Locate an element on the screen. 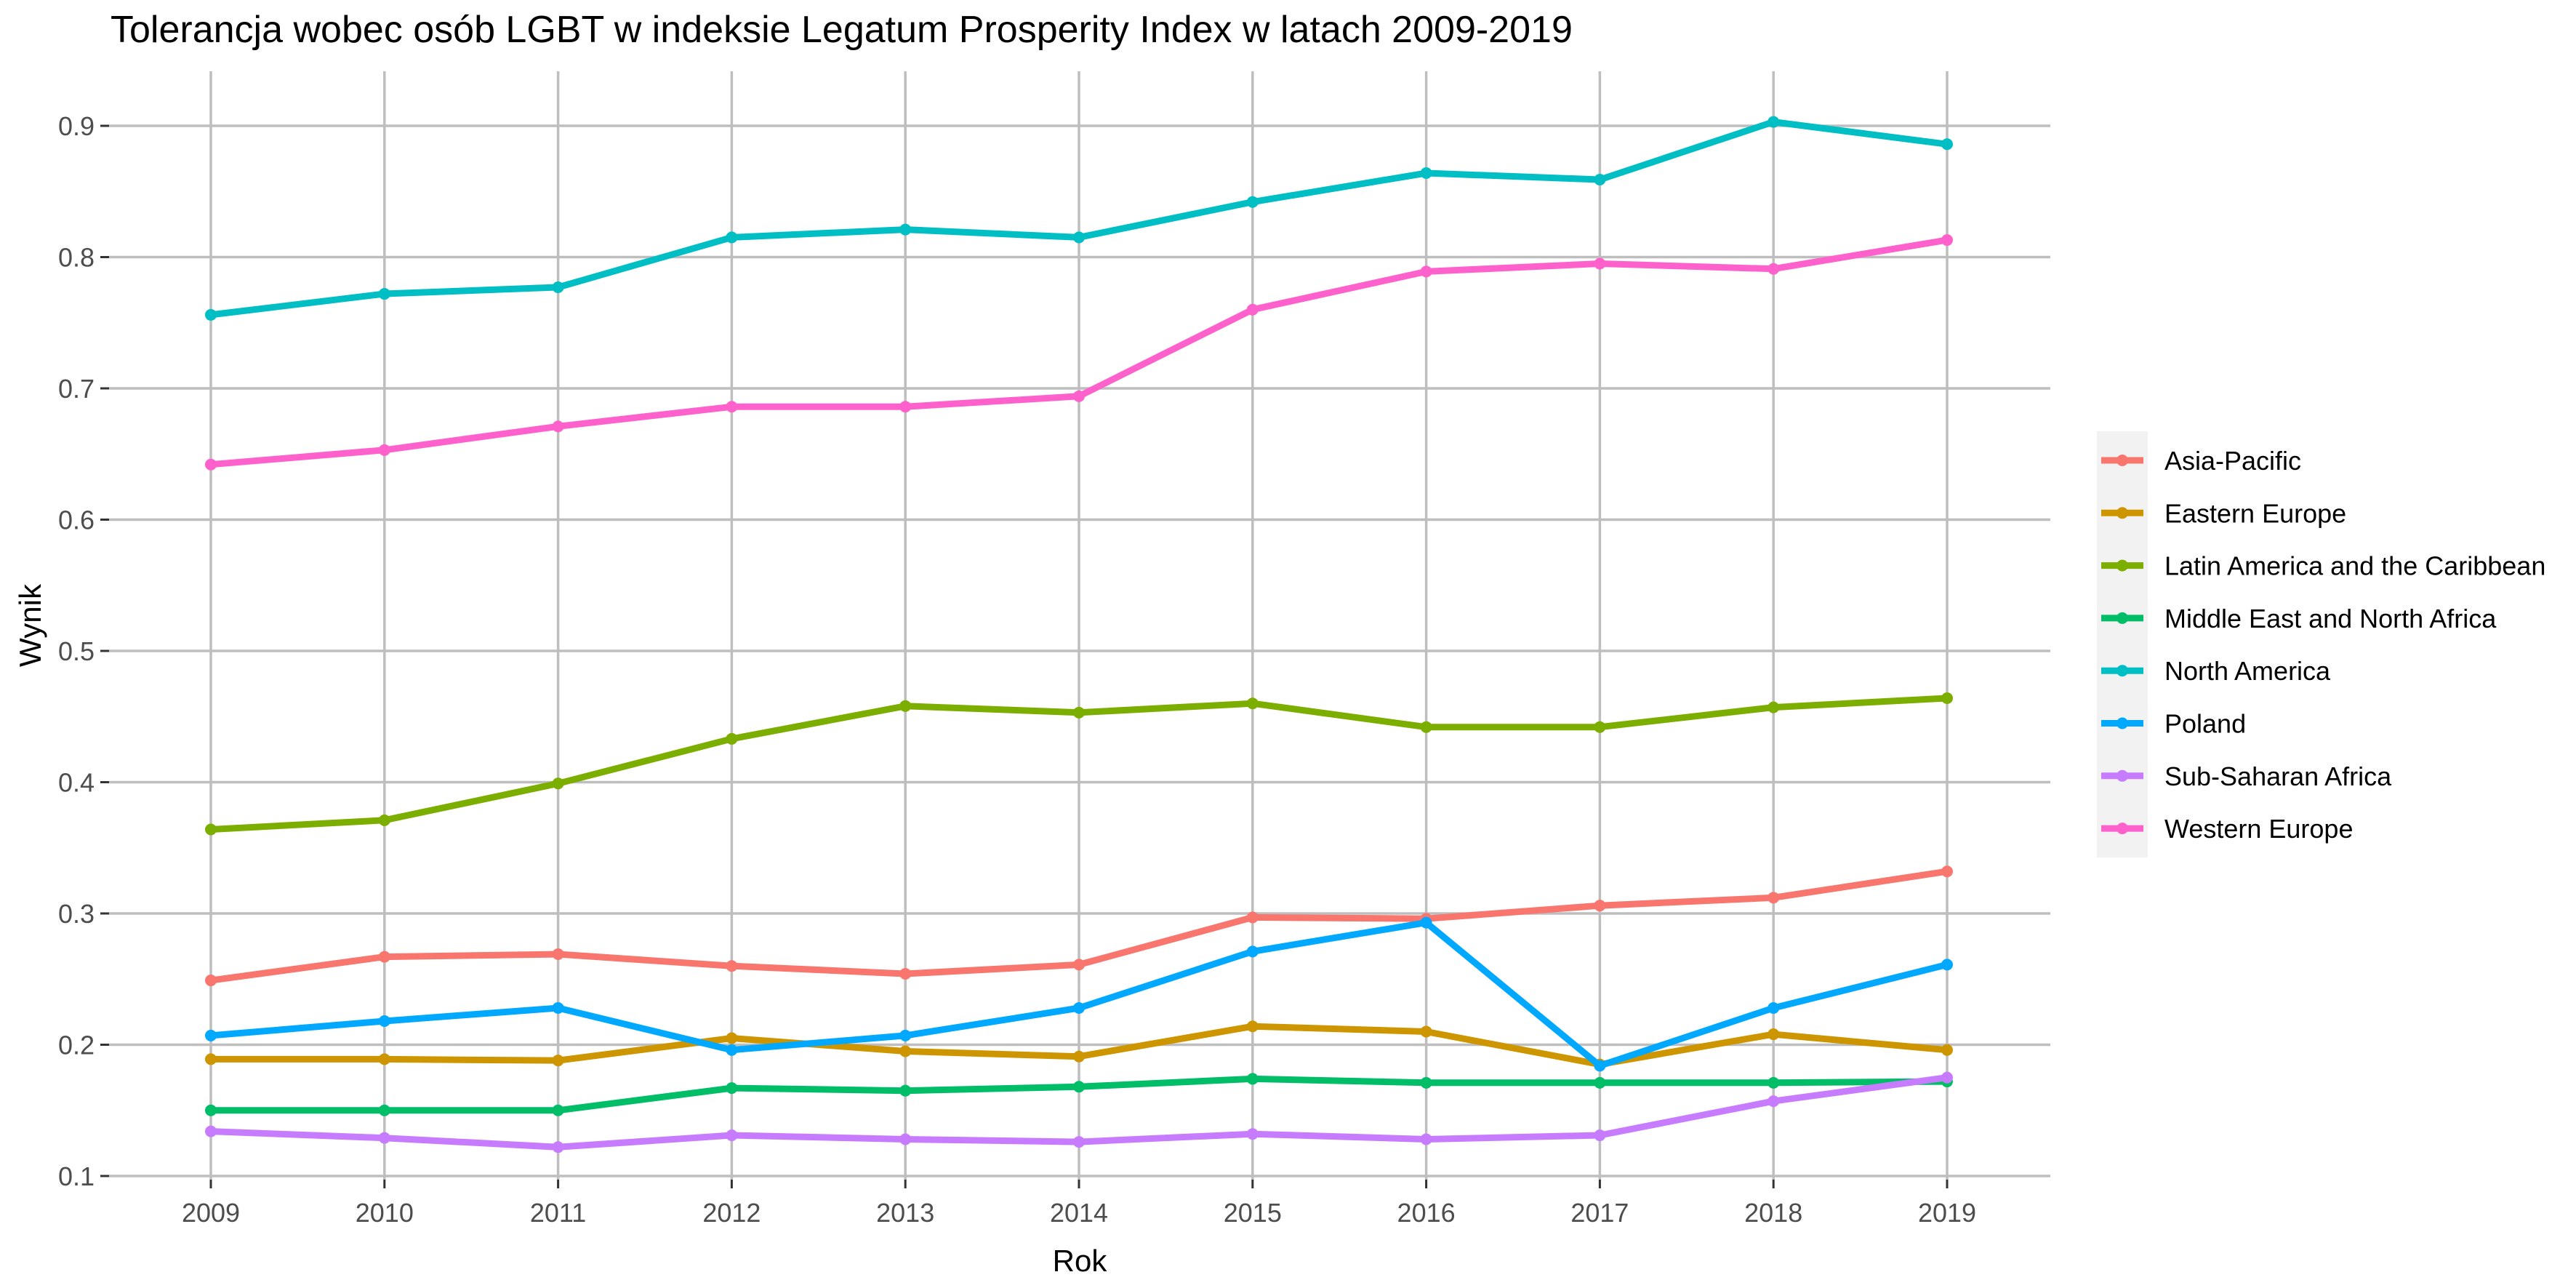  legend-label: Eastern Europe is located at coordinates (2255, 513).